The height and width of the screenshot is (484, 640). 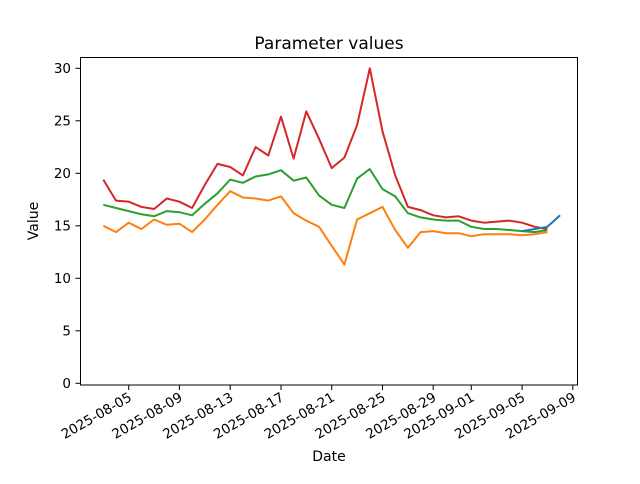 What do you see at coordinates (328, 457) in the screenshot?
I see `x-axis-label: Date` at bounding box center [328, 457].